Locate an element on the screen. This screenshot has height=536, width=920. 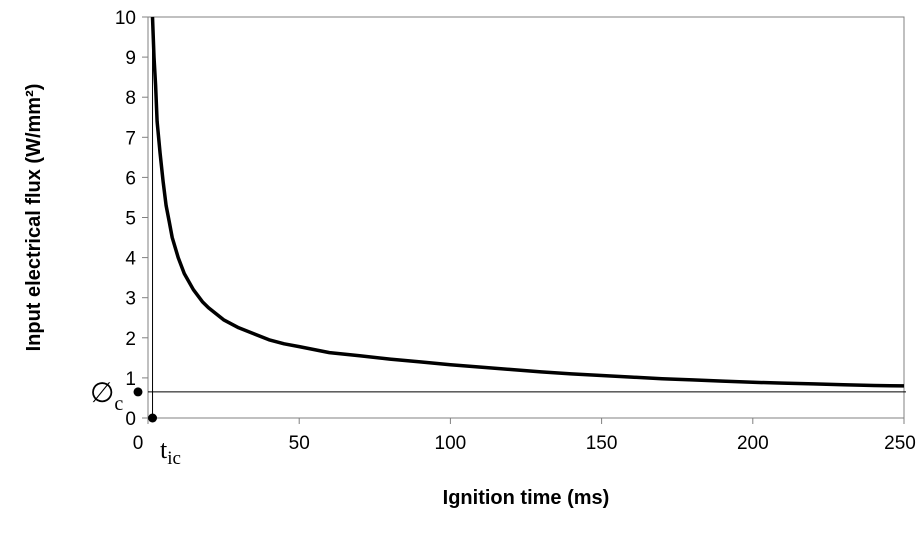
y-tick-label: 5 is located at coordinates (130, 219).